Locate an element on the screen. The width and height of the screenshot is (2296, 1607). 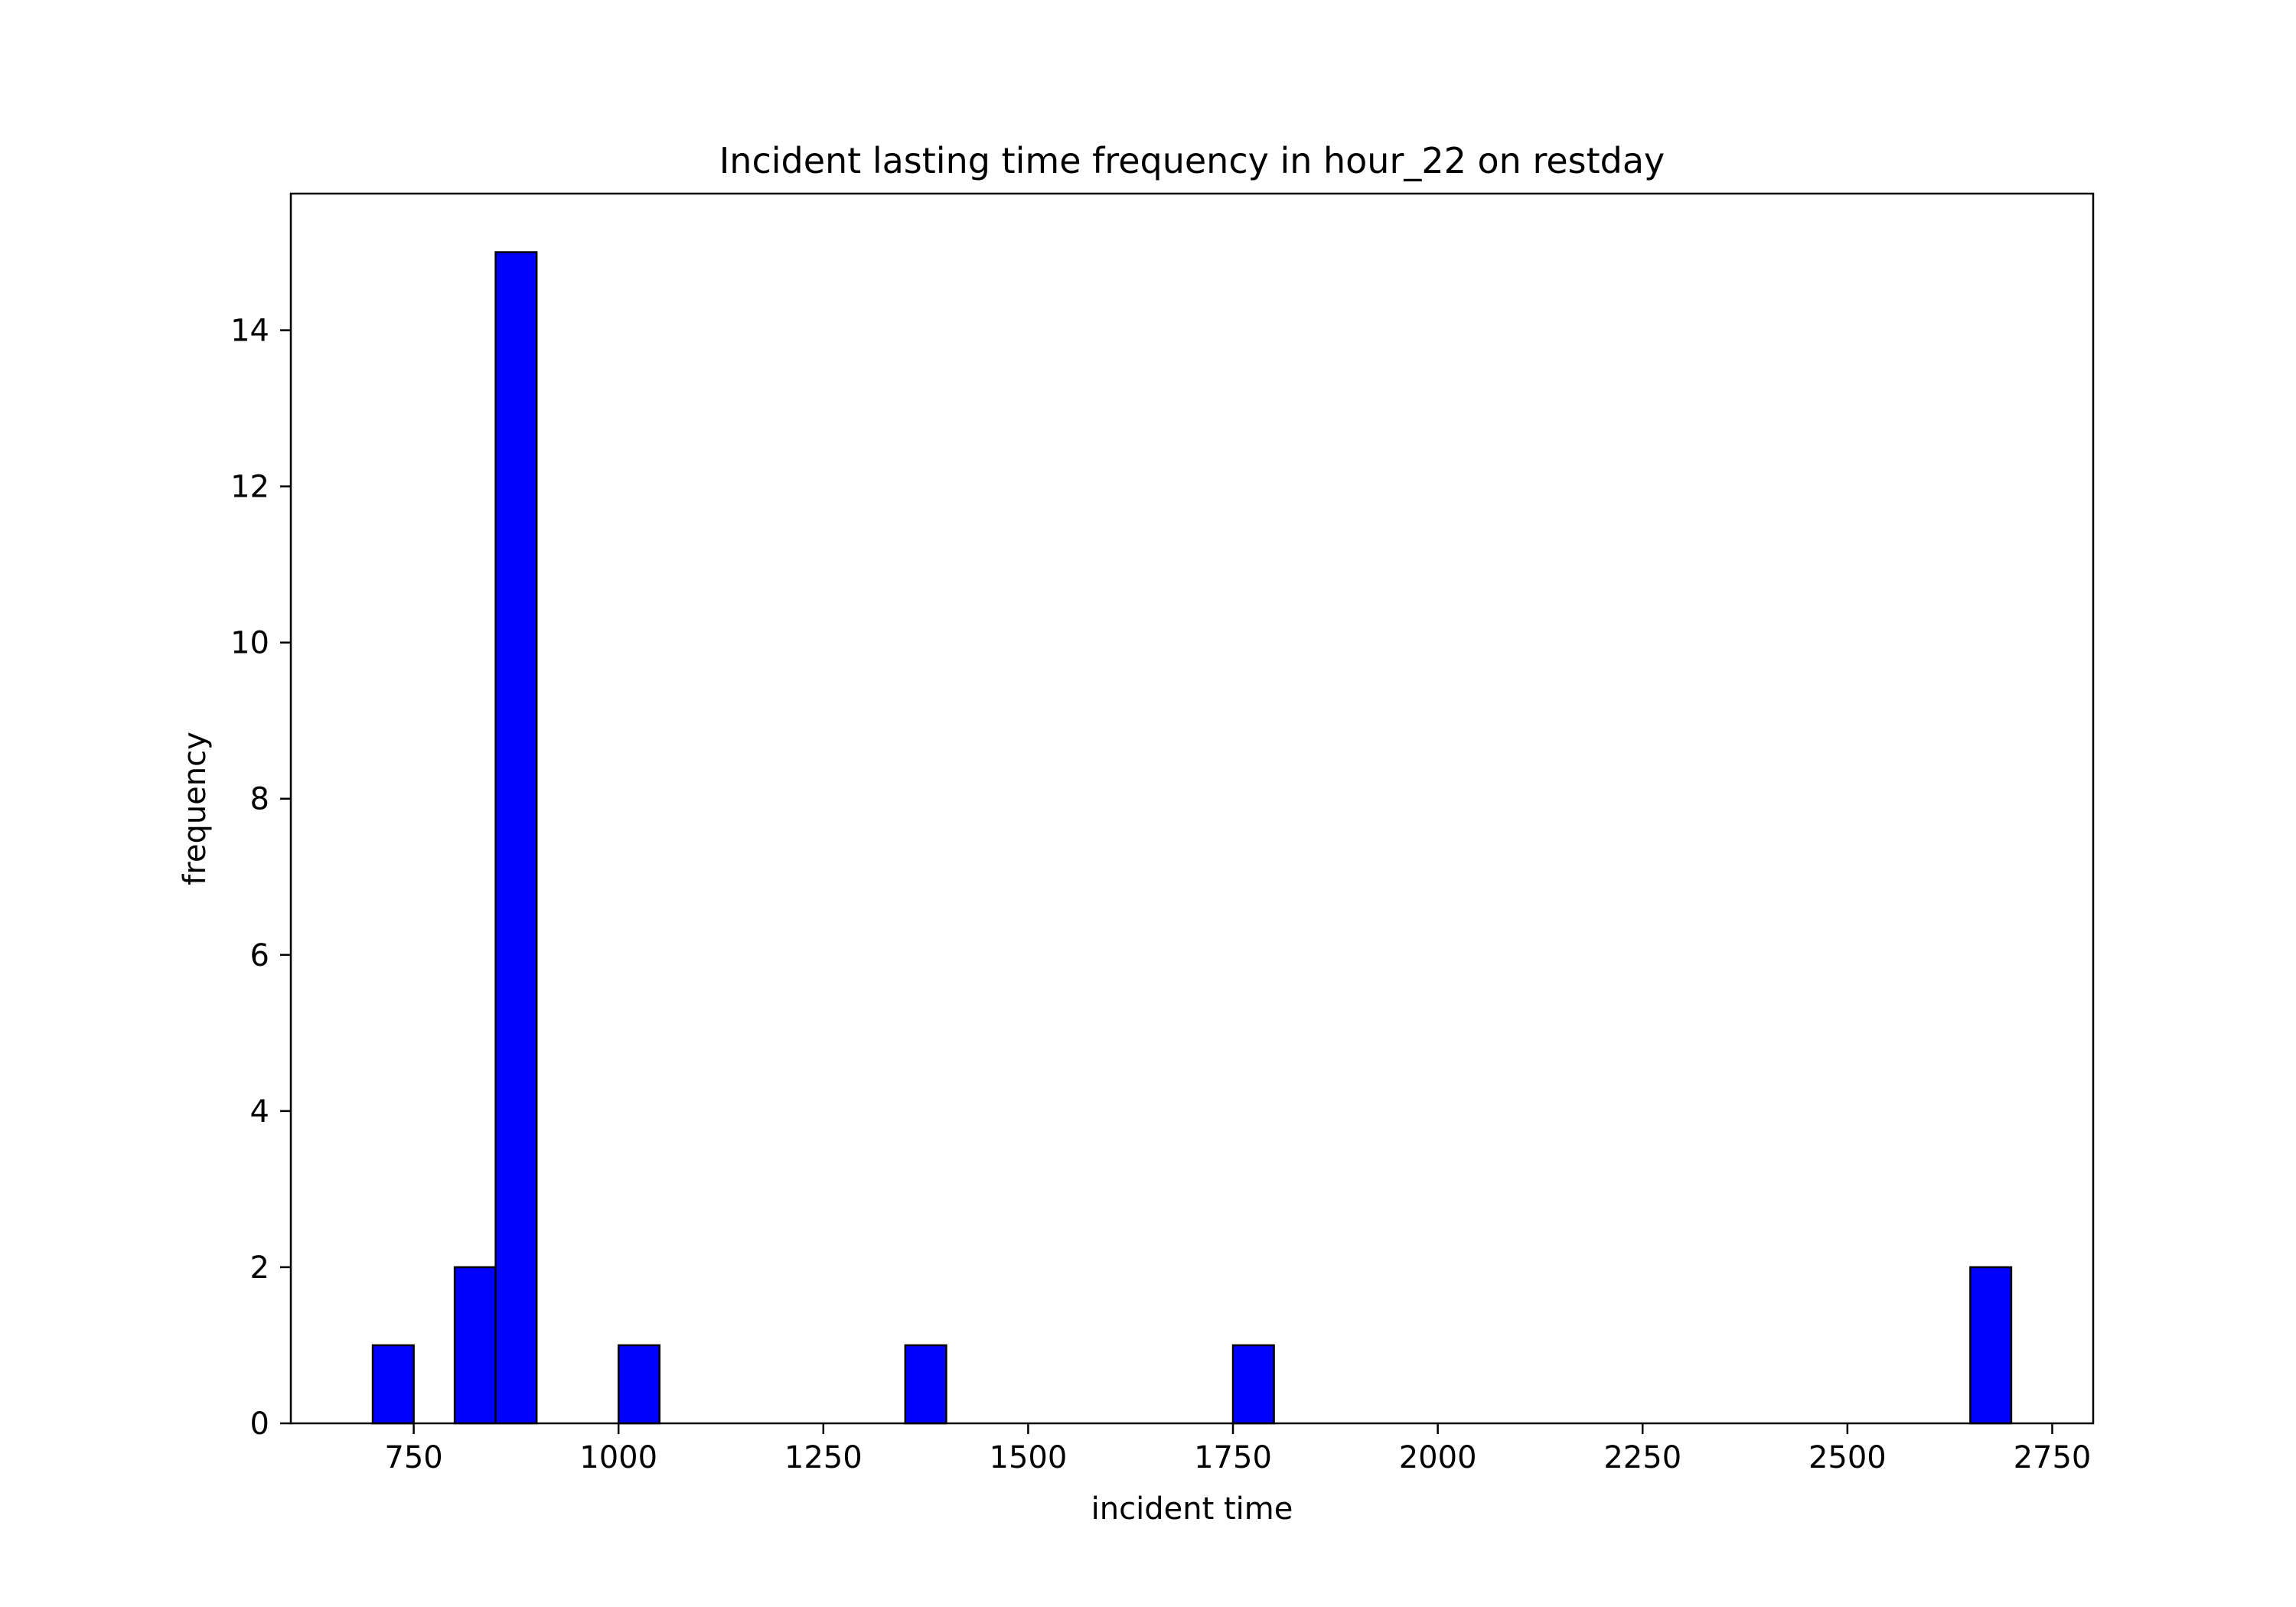
y-tick-label: 0 is located at coordinates (259, 1424).